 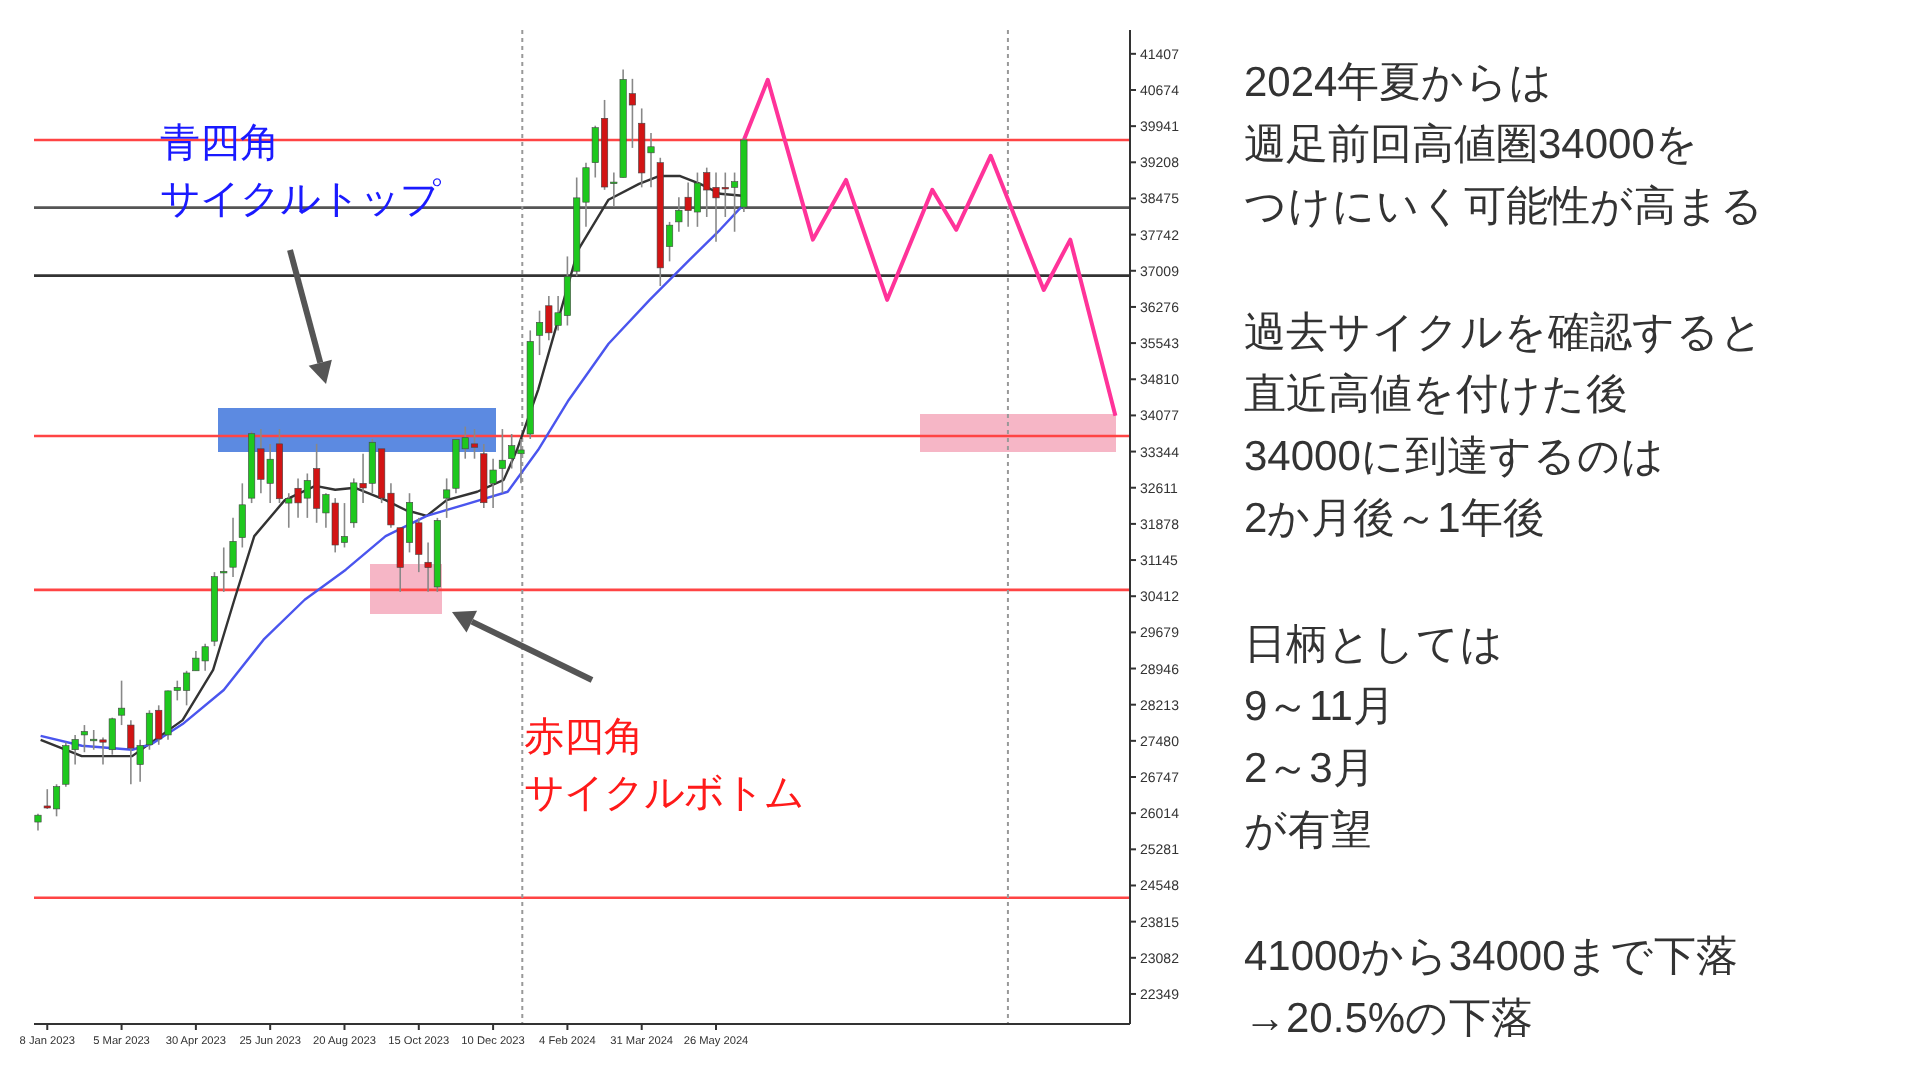 What do you see at coordinates (1491, 957) in the screenshot?
I see `text: 41000から34000まで下落` at bounding box center [1491, 957].